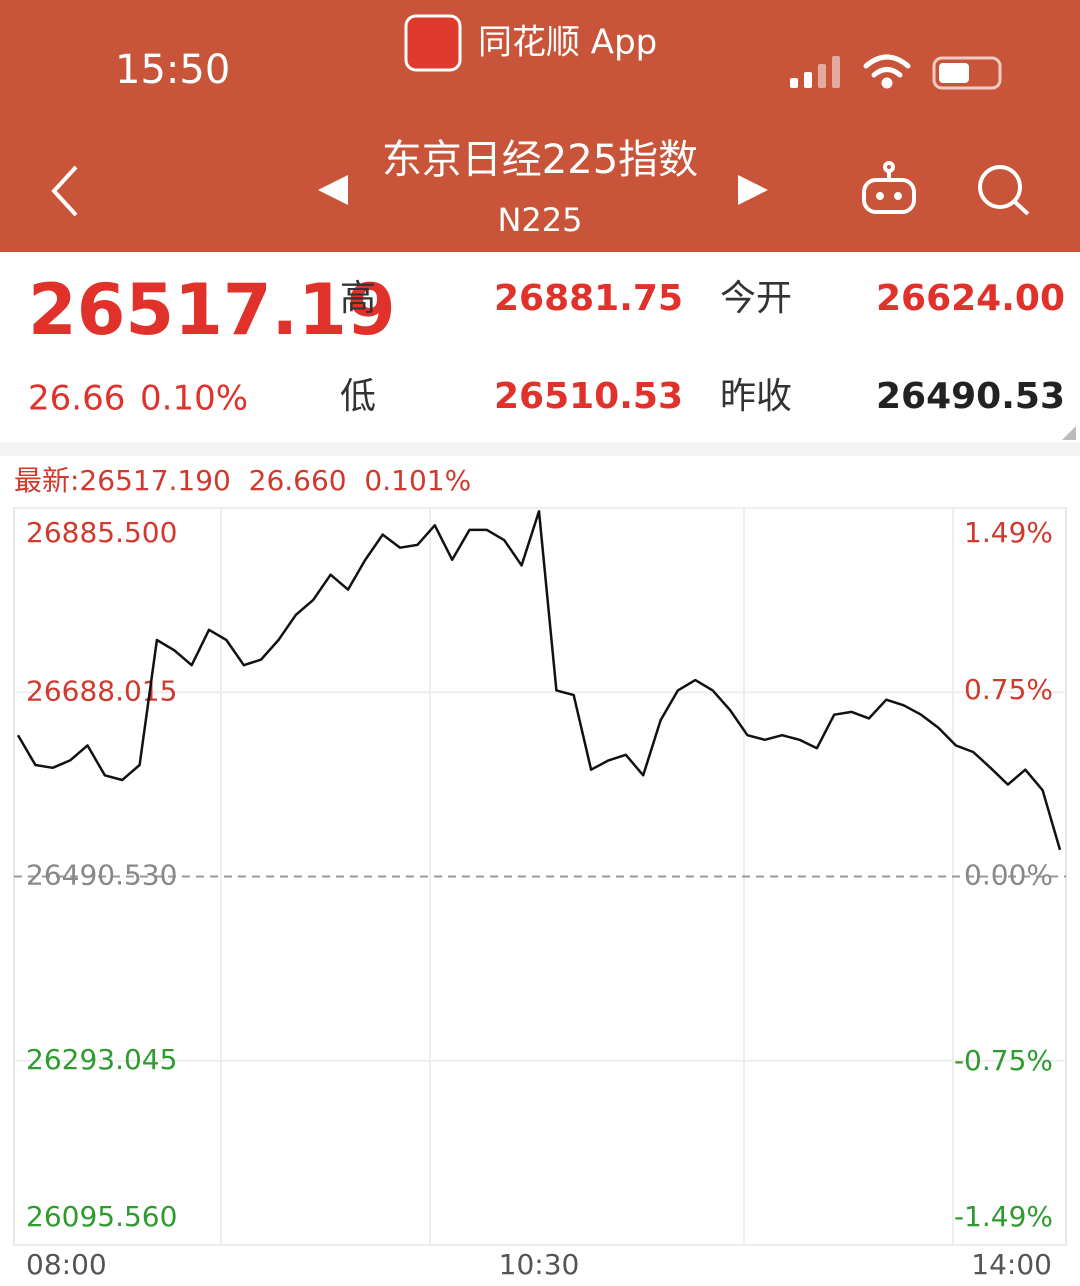 This screenshot has height=1286, width=1080. I want to click on y-tick-label: 26885.500, so click(101, 532).